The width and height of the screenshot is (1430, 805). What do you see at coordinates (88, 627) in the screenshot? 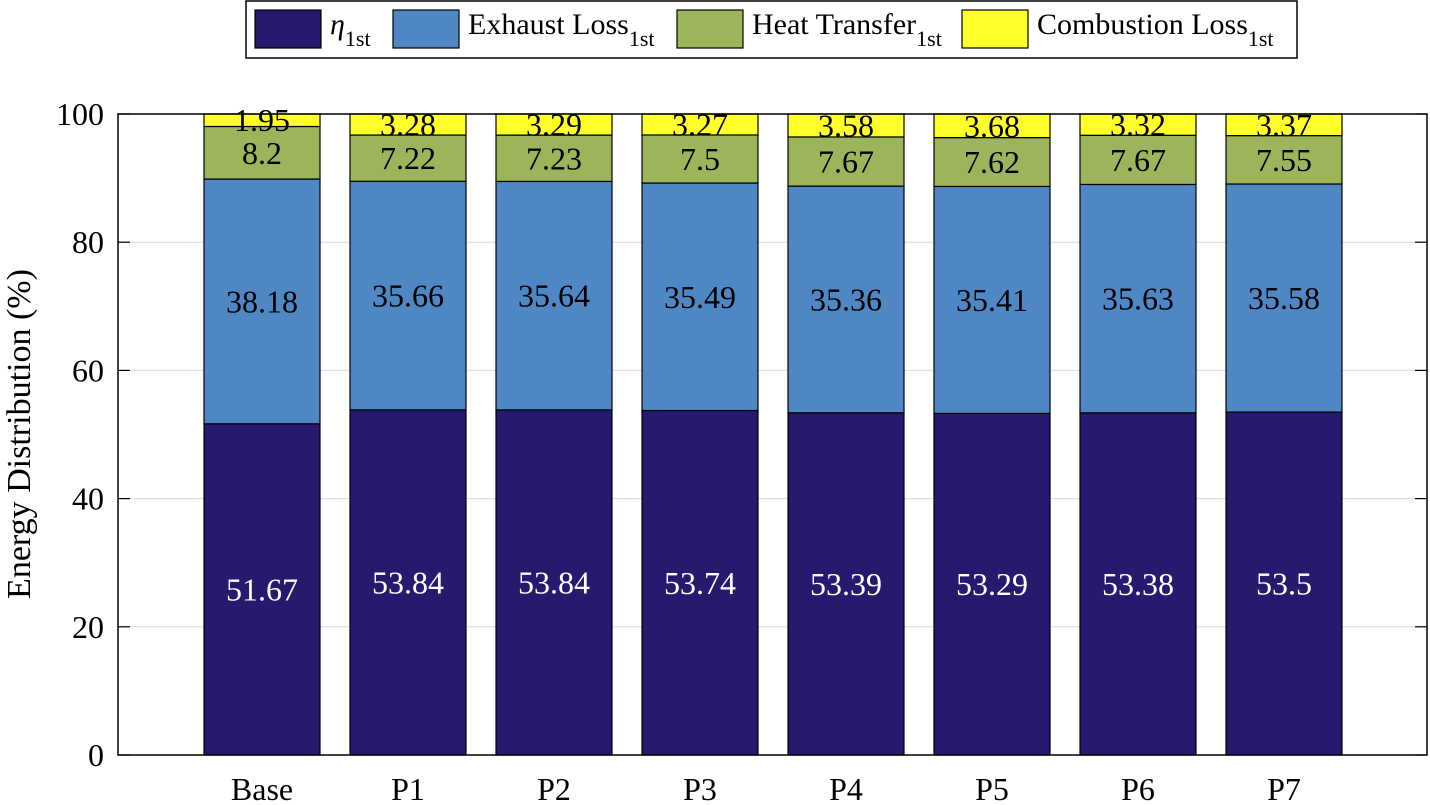
I see `y-tick-label: 20` at bounding box center [88, 627].